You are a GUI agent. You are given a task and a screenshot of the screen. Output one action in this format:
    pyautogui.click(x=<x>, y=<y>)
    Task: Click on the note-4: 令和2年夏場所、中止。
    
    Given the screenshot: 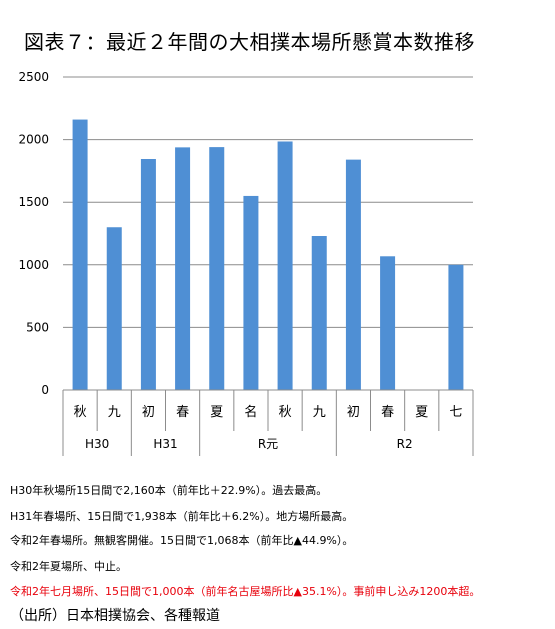 What is the action you would take?
    pyautogui.click(x=68, y=566)
    